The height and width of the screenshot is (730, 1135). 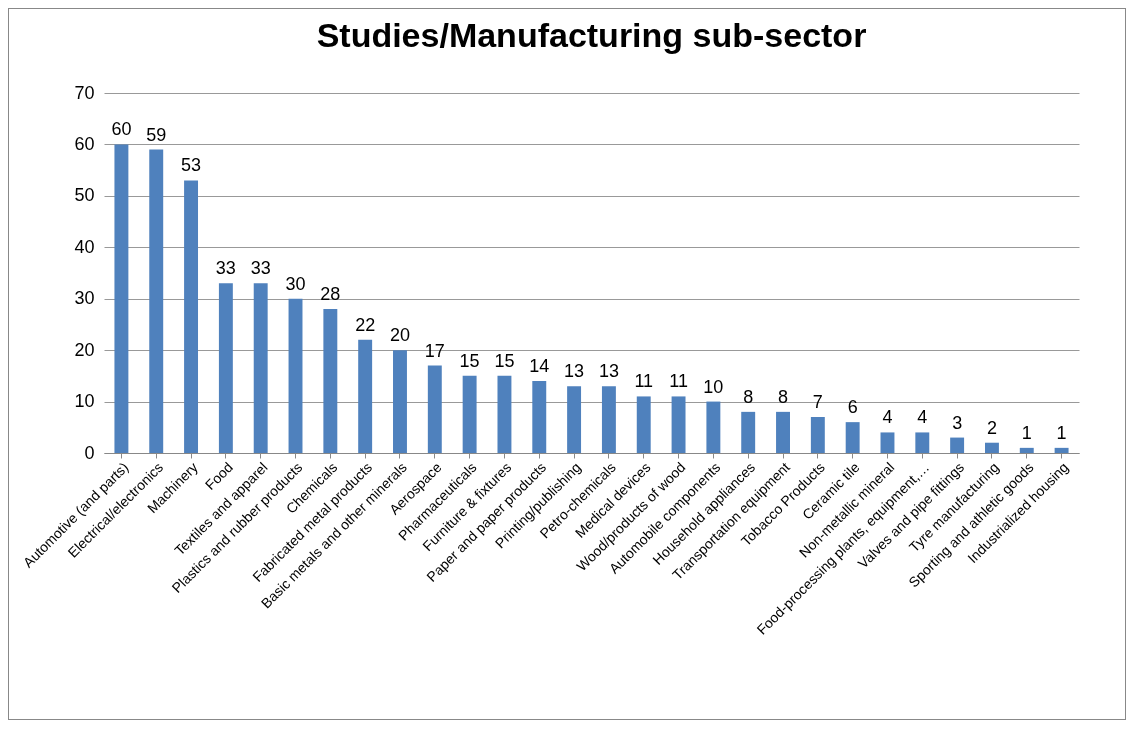 What do you see at coordinates (84, 195) in the screenshot?
I see `y-tick-label: 50` at bounding box center [84, 195].